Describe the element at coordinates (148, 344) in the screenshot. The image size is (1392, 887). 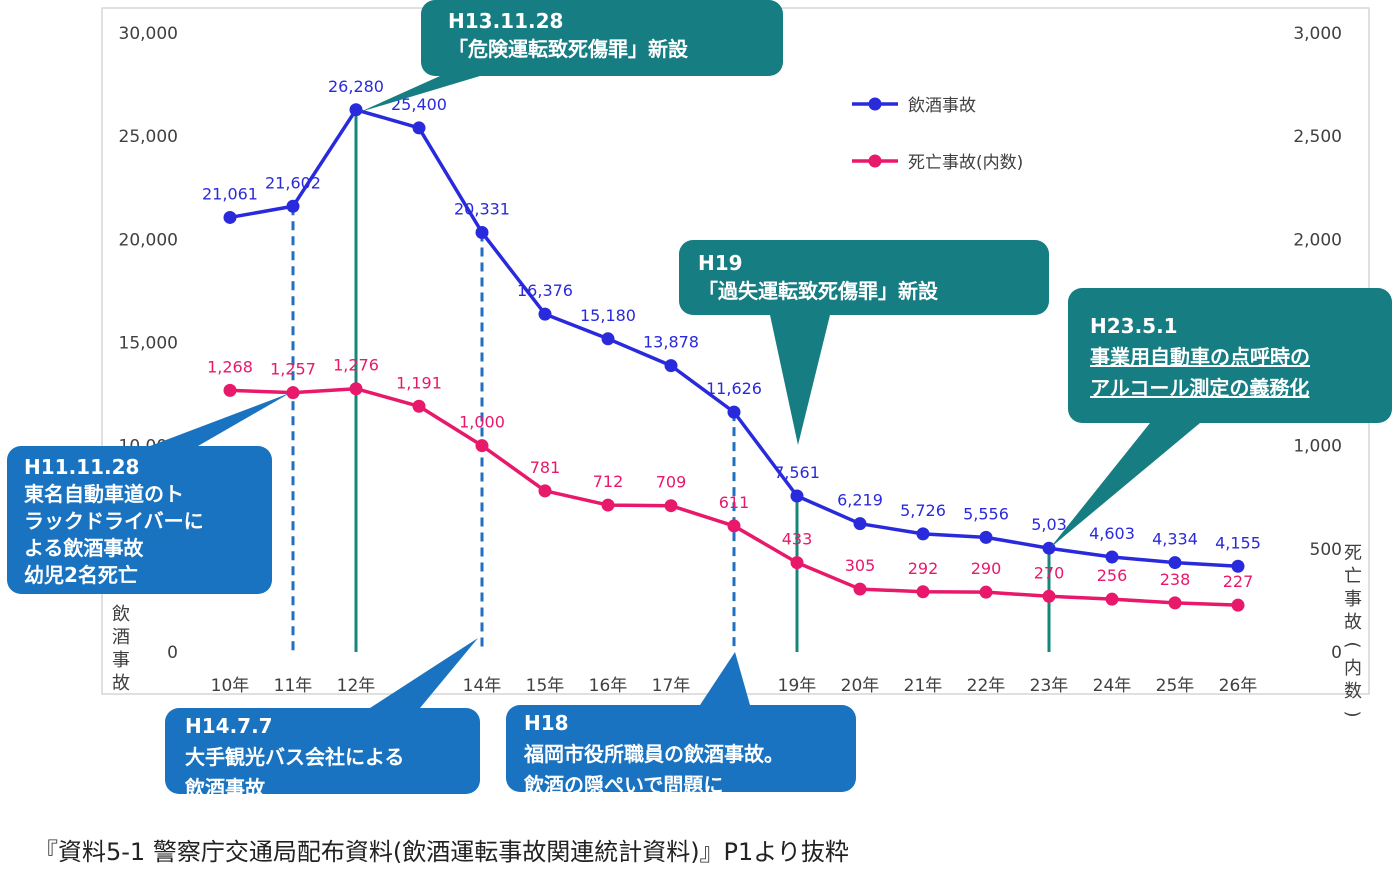
I see `left-axis-tick-label: 15,000` at that location.